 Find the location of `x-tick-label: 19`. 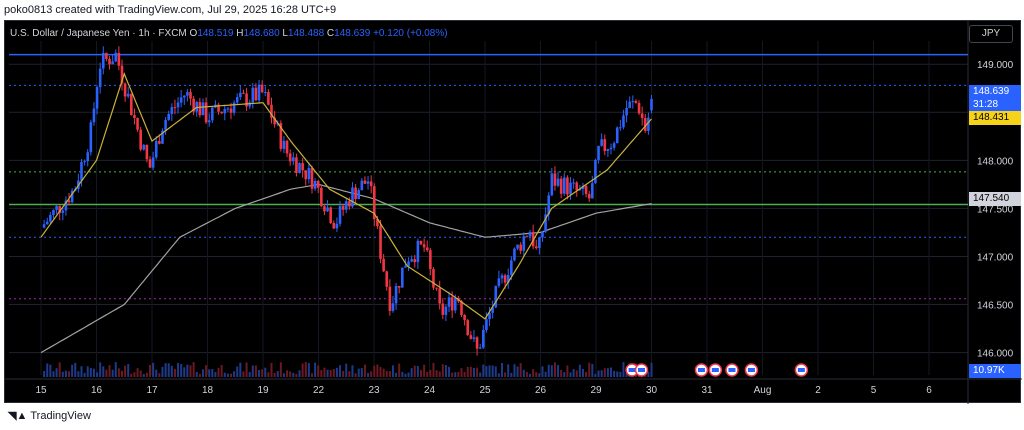

x-tick-label: 19 is located at coordinates (263, 390).